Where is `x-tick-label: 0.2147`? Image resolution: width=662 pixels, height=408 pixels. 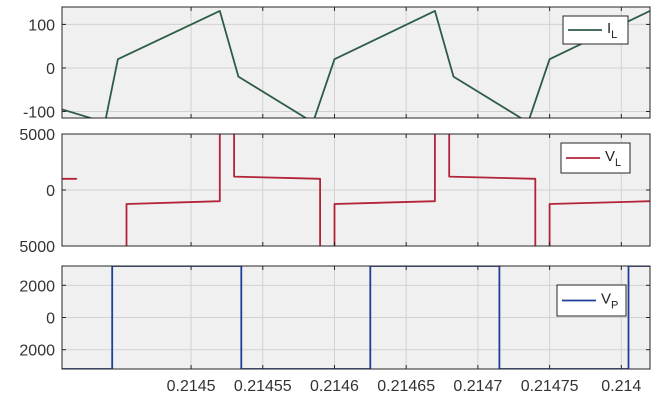
x-tick-label: 0.2147 is located at coordinates (477, 386).